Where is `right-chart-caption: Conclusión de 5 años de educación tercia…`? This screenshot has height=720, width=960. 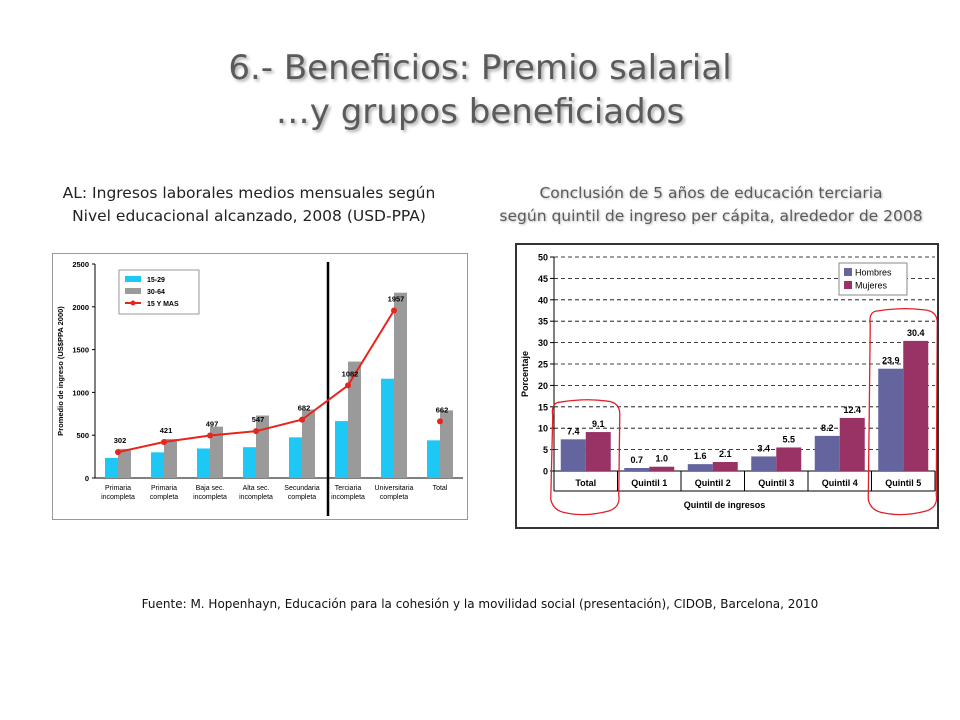
right-chart-caption: Conclusión de 5 años de educación tercia… is located at coordinates (711, 205).